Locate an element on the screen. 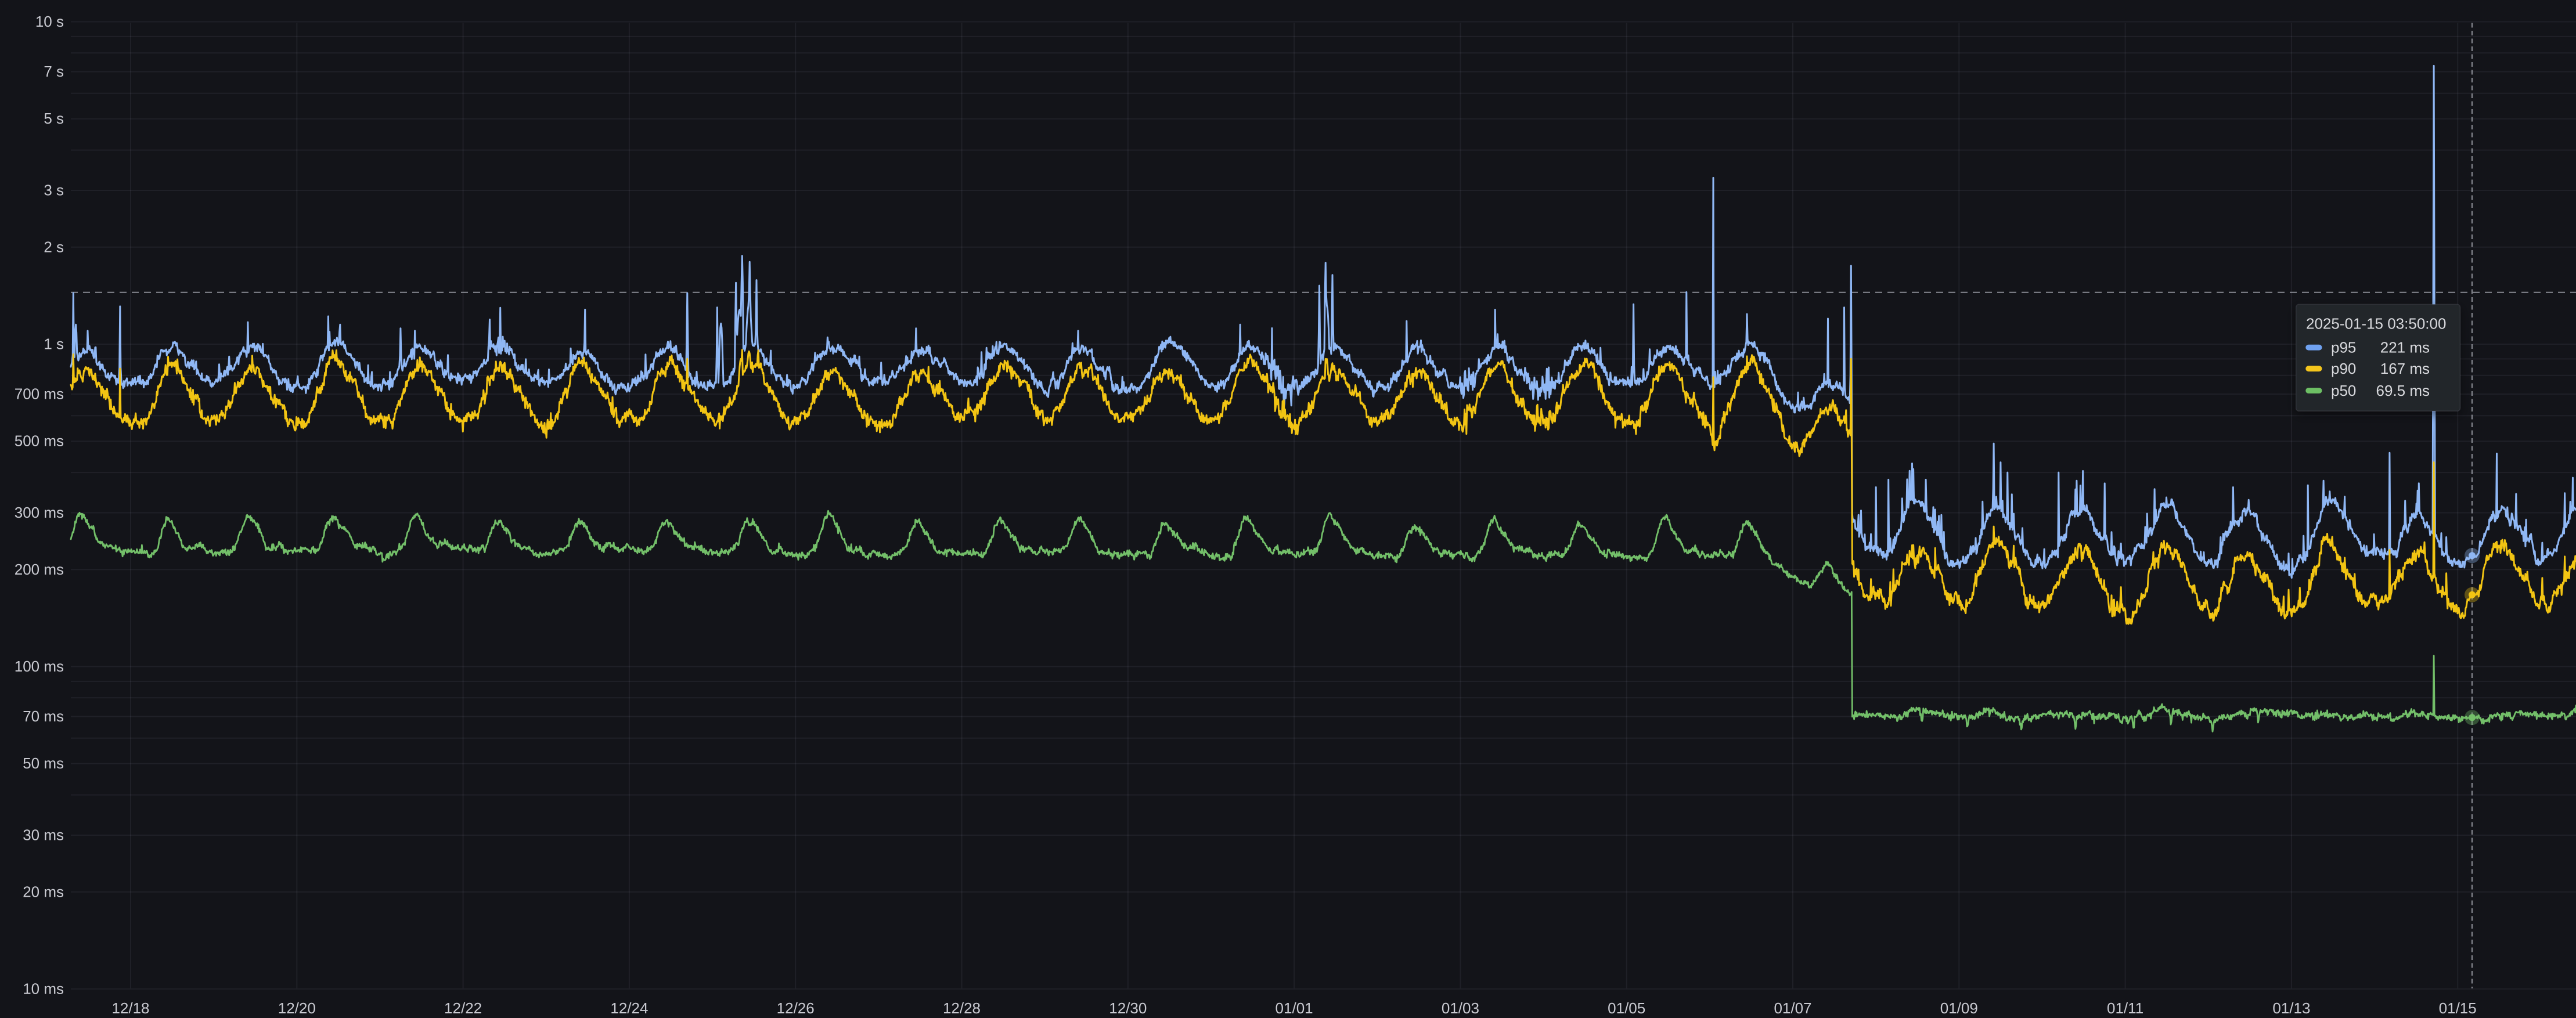 This screenshot has width=2576, height=1018. svg-text: 01/01 is located at coordinates (1294, 1008).